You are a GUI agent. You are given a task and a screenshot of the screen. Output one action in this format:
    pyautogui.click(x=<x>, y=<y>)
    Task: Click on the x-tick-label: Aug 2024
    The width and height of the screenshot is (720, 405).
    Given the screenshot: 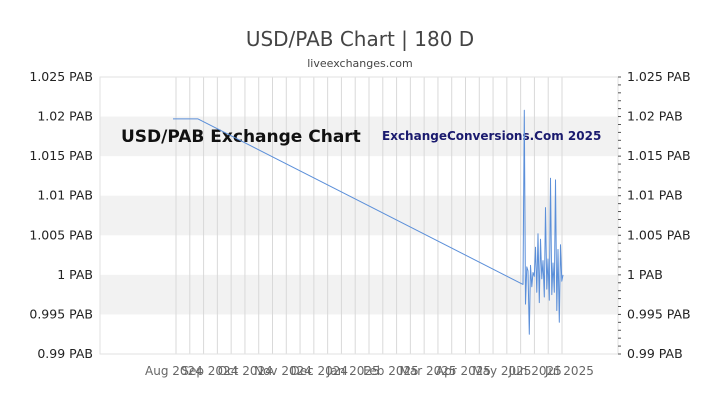 What is the action you would take?
    pyautogui.click(x=174, y=371)
    